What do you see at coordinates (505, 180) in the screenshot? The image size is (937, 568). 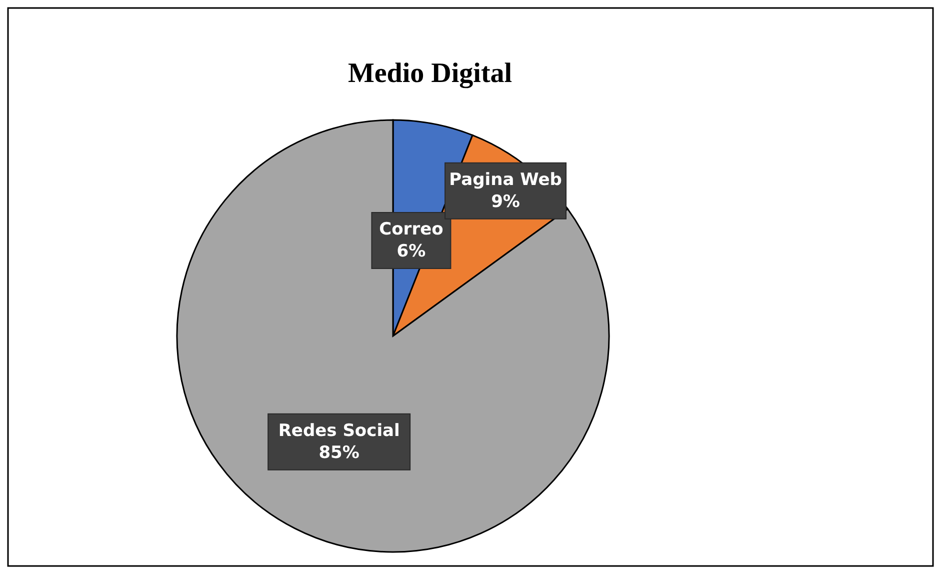 I see `slice-label: Pagina Web` at bounding box center [505, 180].